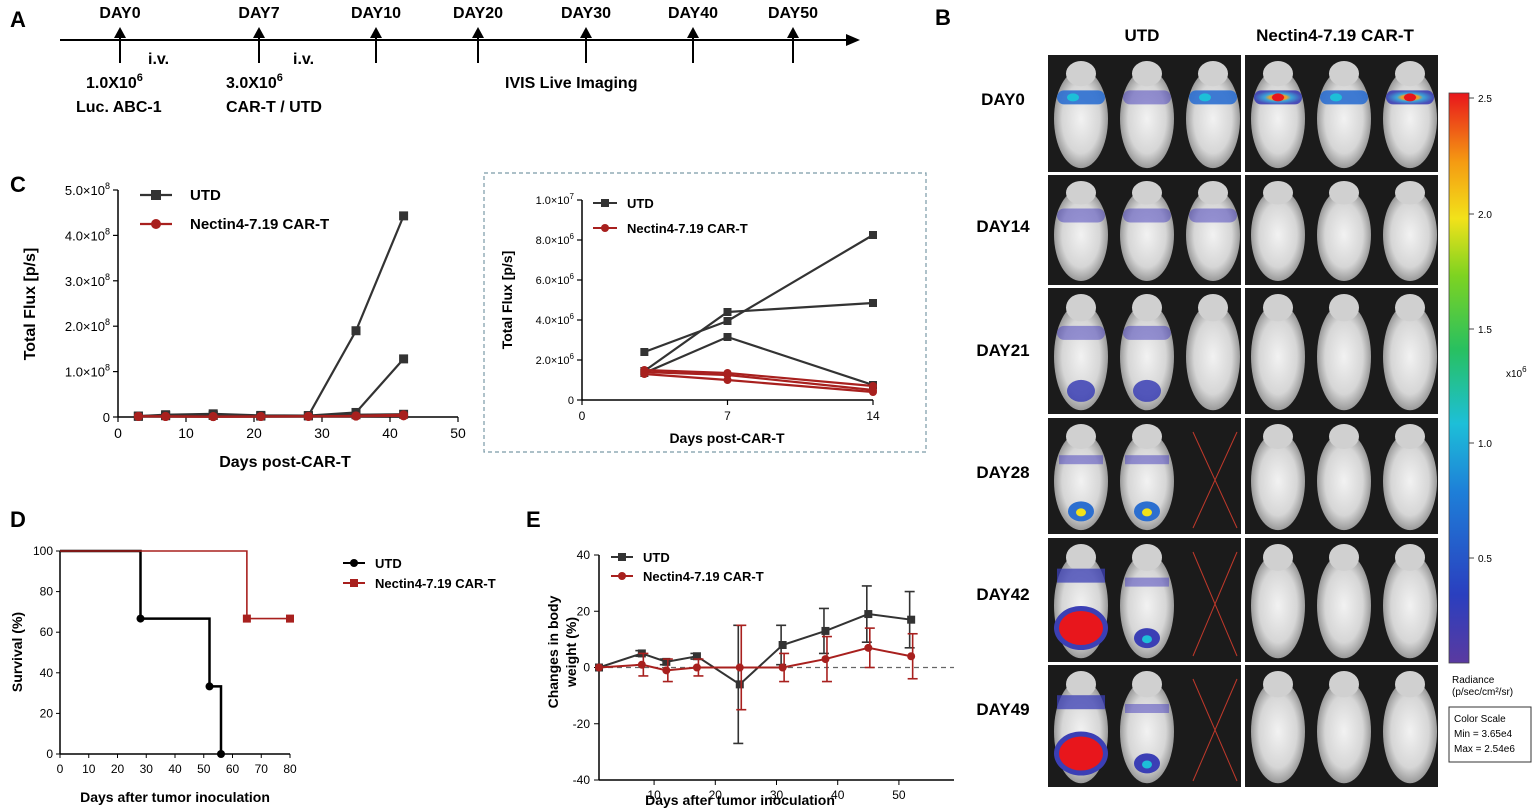 The height and width of the screenshot is (808, 1535). What do you see at coordinates (1003, 99) in the screenshot?
I see `imaging-day-label: DAY0` at bounding box center [1003, 99].